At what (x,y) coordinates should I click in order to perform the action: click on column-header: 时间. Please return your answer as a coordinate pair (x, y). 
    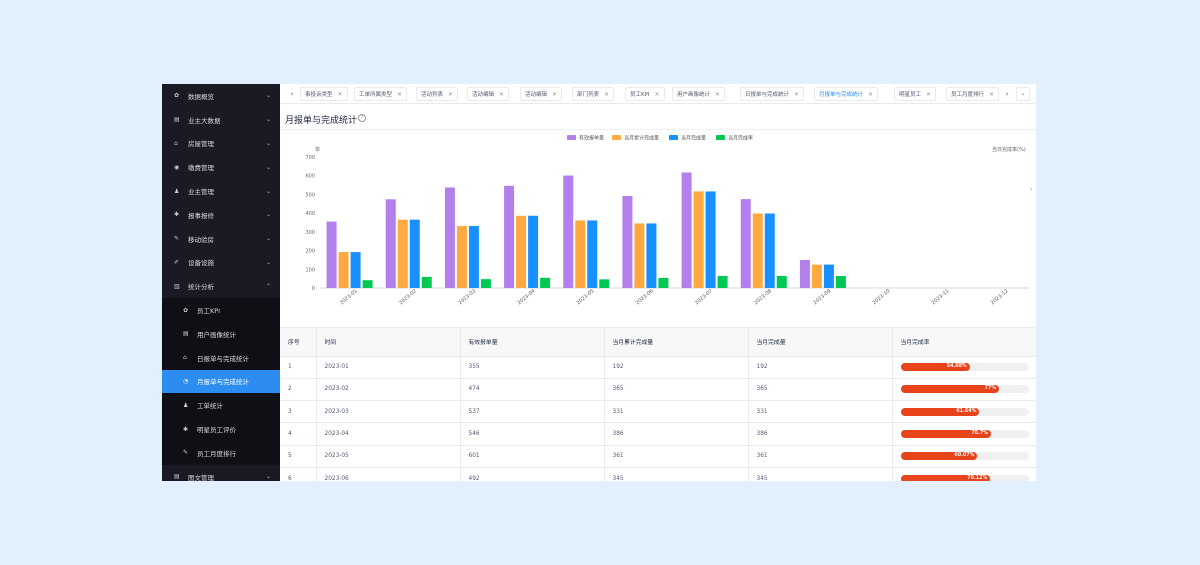
    Looking at the image, I should click on (388, 342).